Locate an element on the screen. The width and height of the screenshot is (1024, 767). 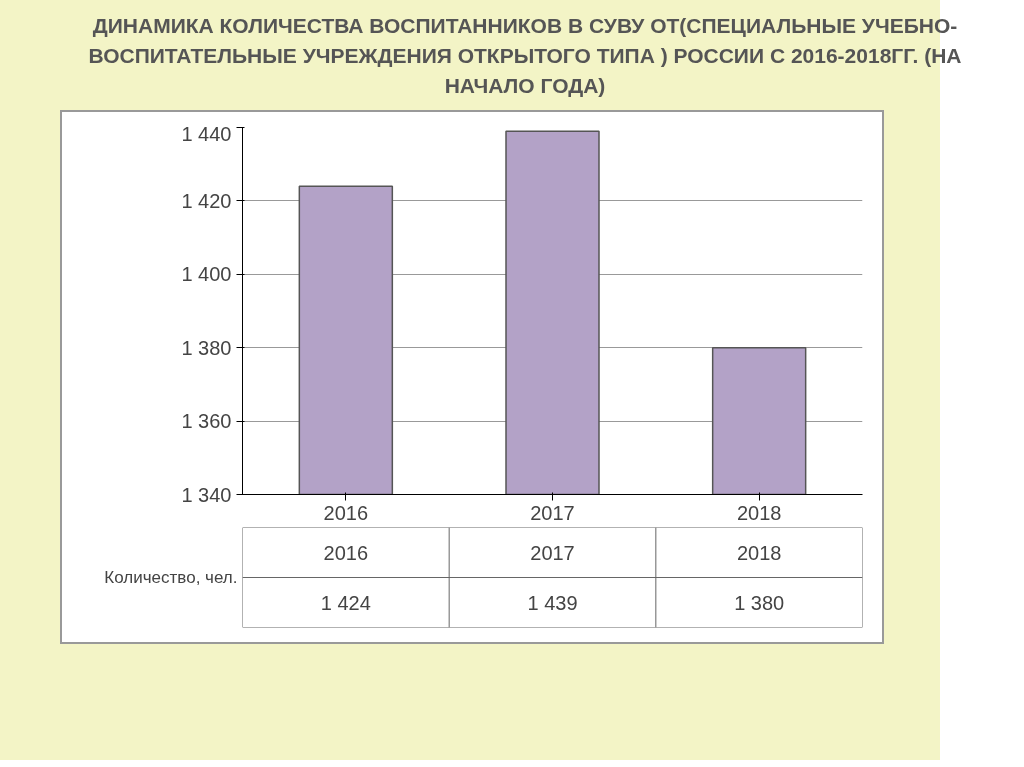
y-tick-label: 1 340 is located at coordinates (206, 494).